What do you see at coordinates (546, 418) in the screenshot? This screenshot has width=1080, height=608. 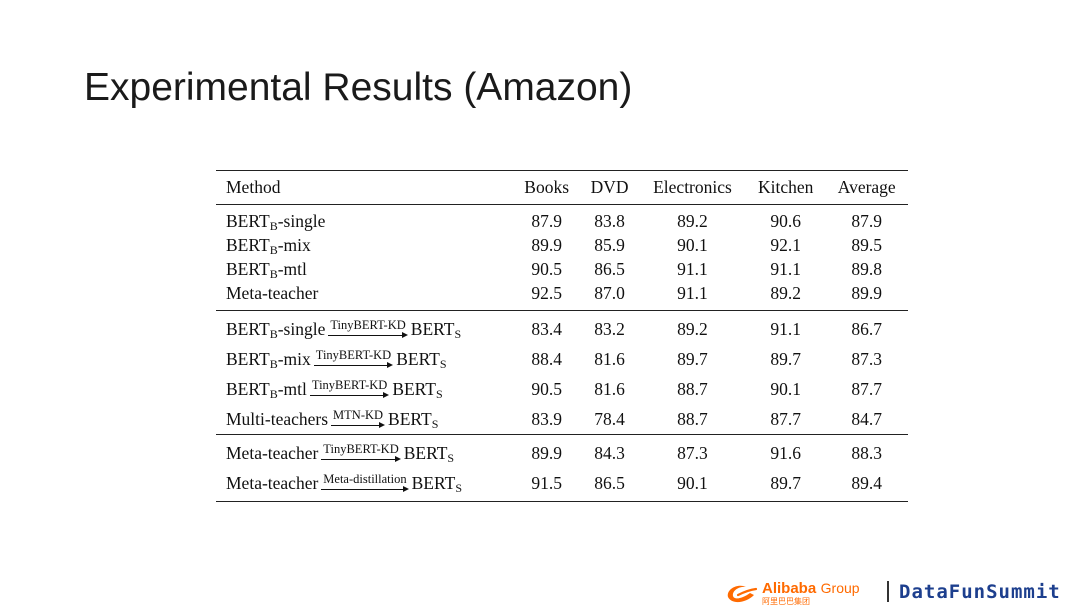 I see `score-books: 83.9` at bounding box center [546, 418].